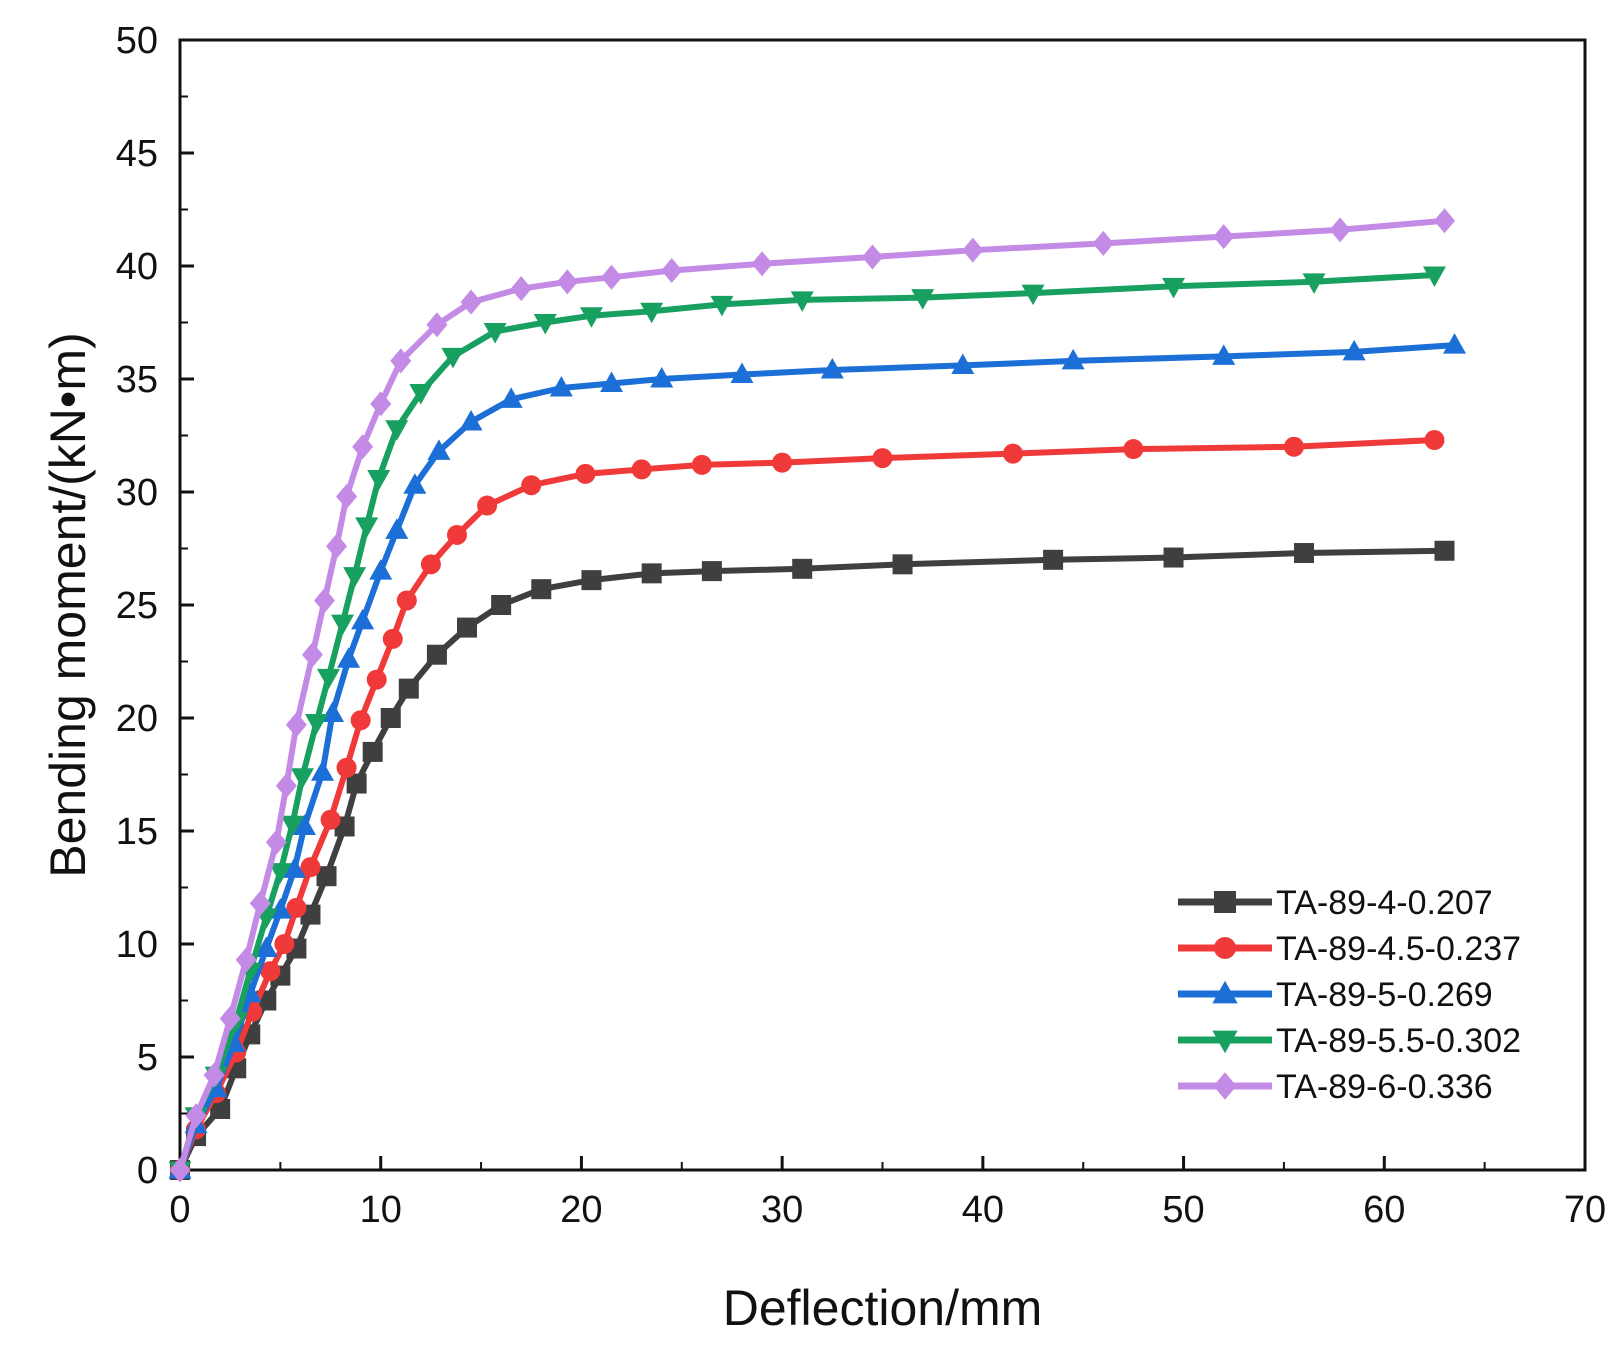 This screenshot has width=1620, height=1350. What do you see at coordinates (1335, 903) in the screenshot?
I see `legend-entry: TA-89-4-0.207` at bounding box center [1335, 903].